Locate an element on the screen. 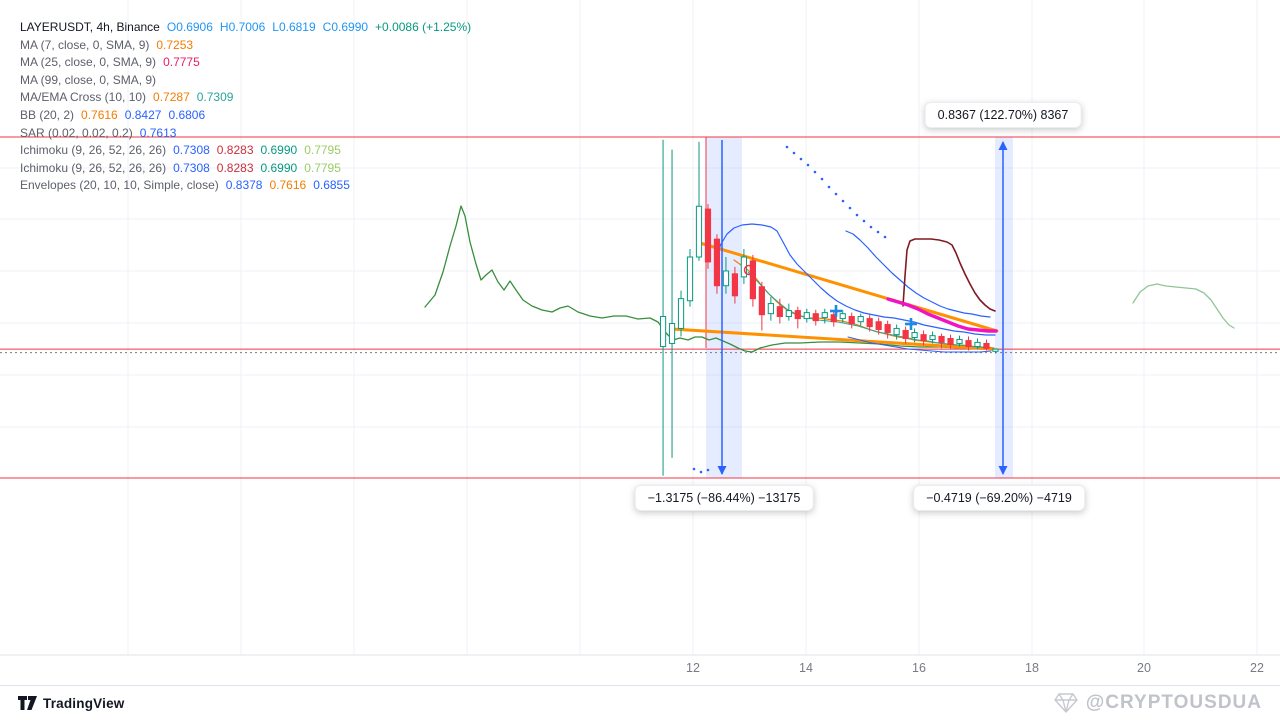 The height and width of the screenshot is (720, 1280). legend-text: Envelopes (20, 10, 10, Simple, close) is located at coordinates (119, 185).